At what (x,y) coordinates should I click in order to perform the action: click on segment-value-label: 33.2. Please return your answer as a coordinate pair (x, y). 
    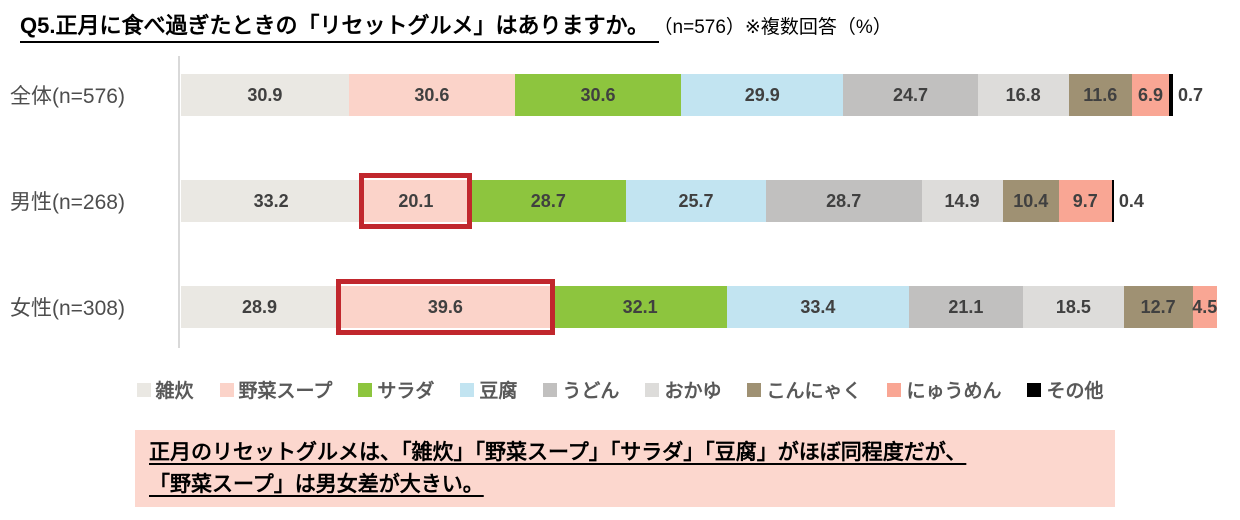
    Looking at the image, I should click on (271, 200).